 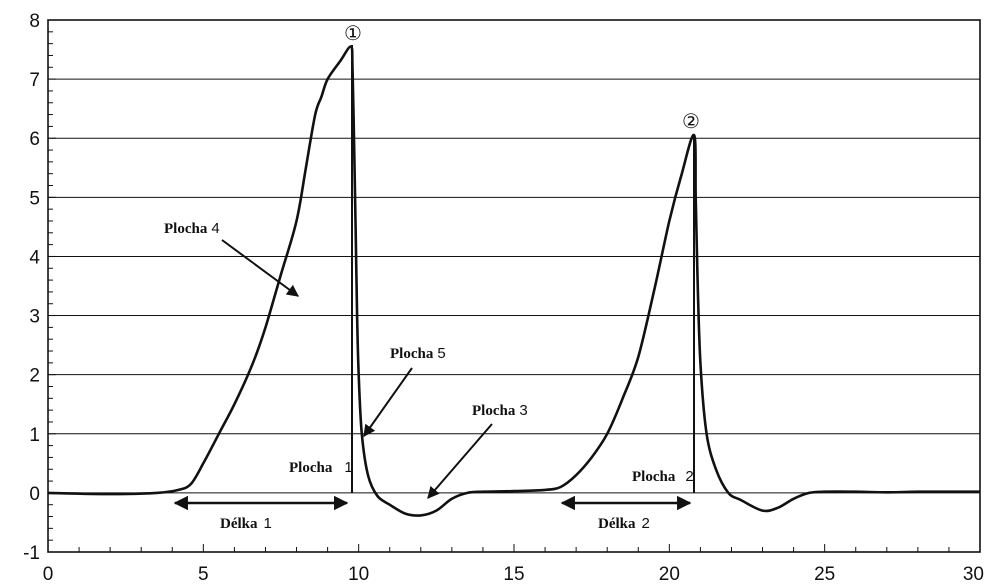 I want to click on y-tick-label-9: 8, so click(x=34, y=21).